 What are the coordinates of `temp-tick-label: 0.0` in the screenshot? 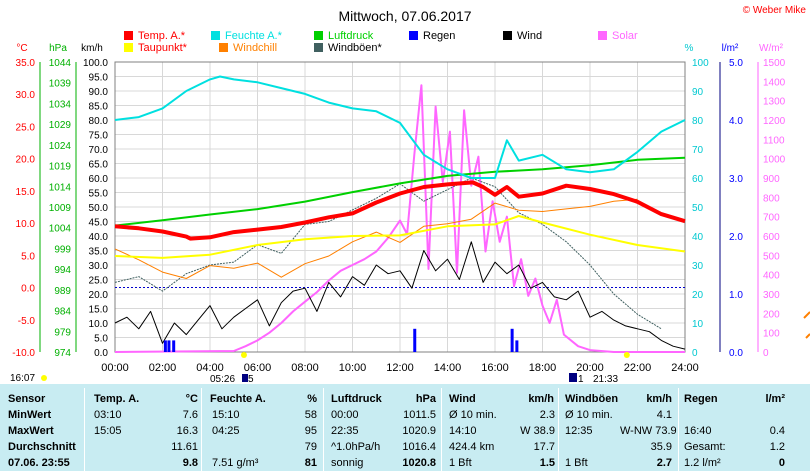 It's located at (28, 289).